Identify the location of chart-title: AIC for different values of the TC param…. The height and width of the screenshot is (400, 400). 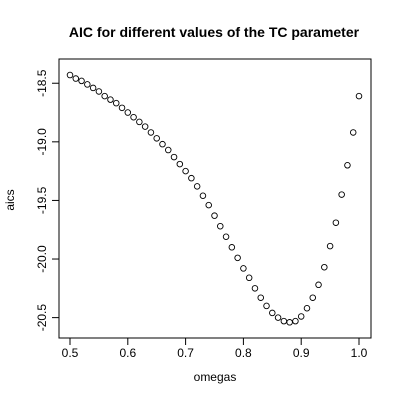
(214, 32).